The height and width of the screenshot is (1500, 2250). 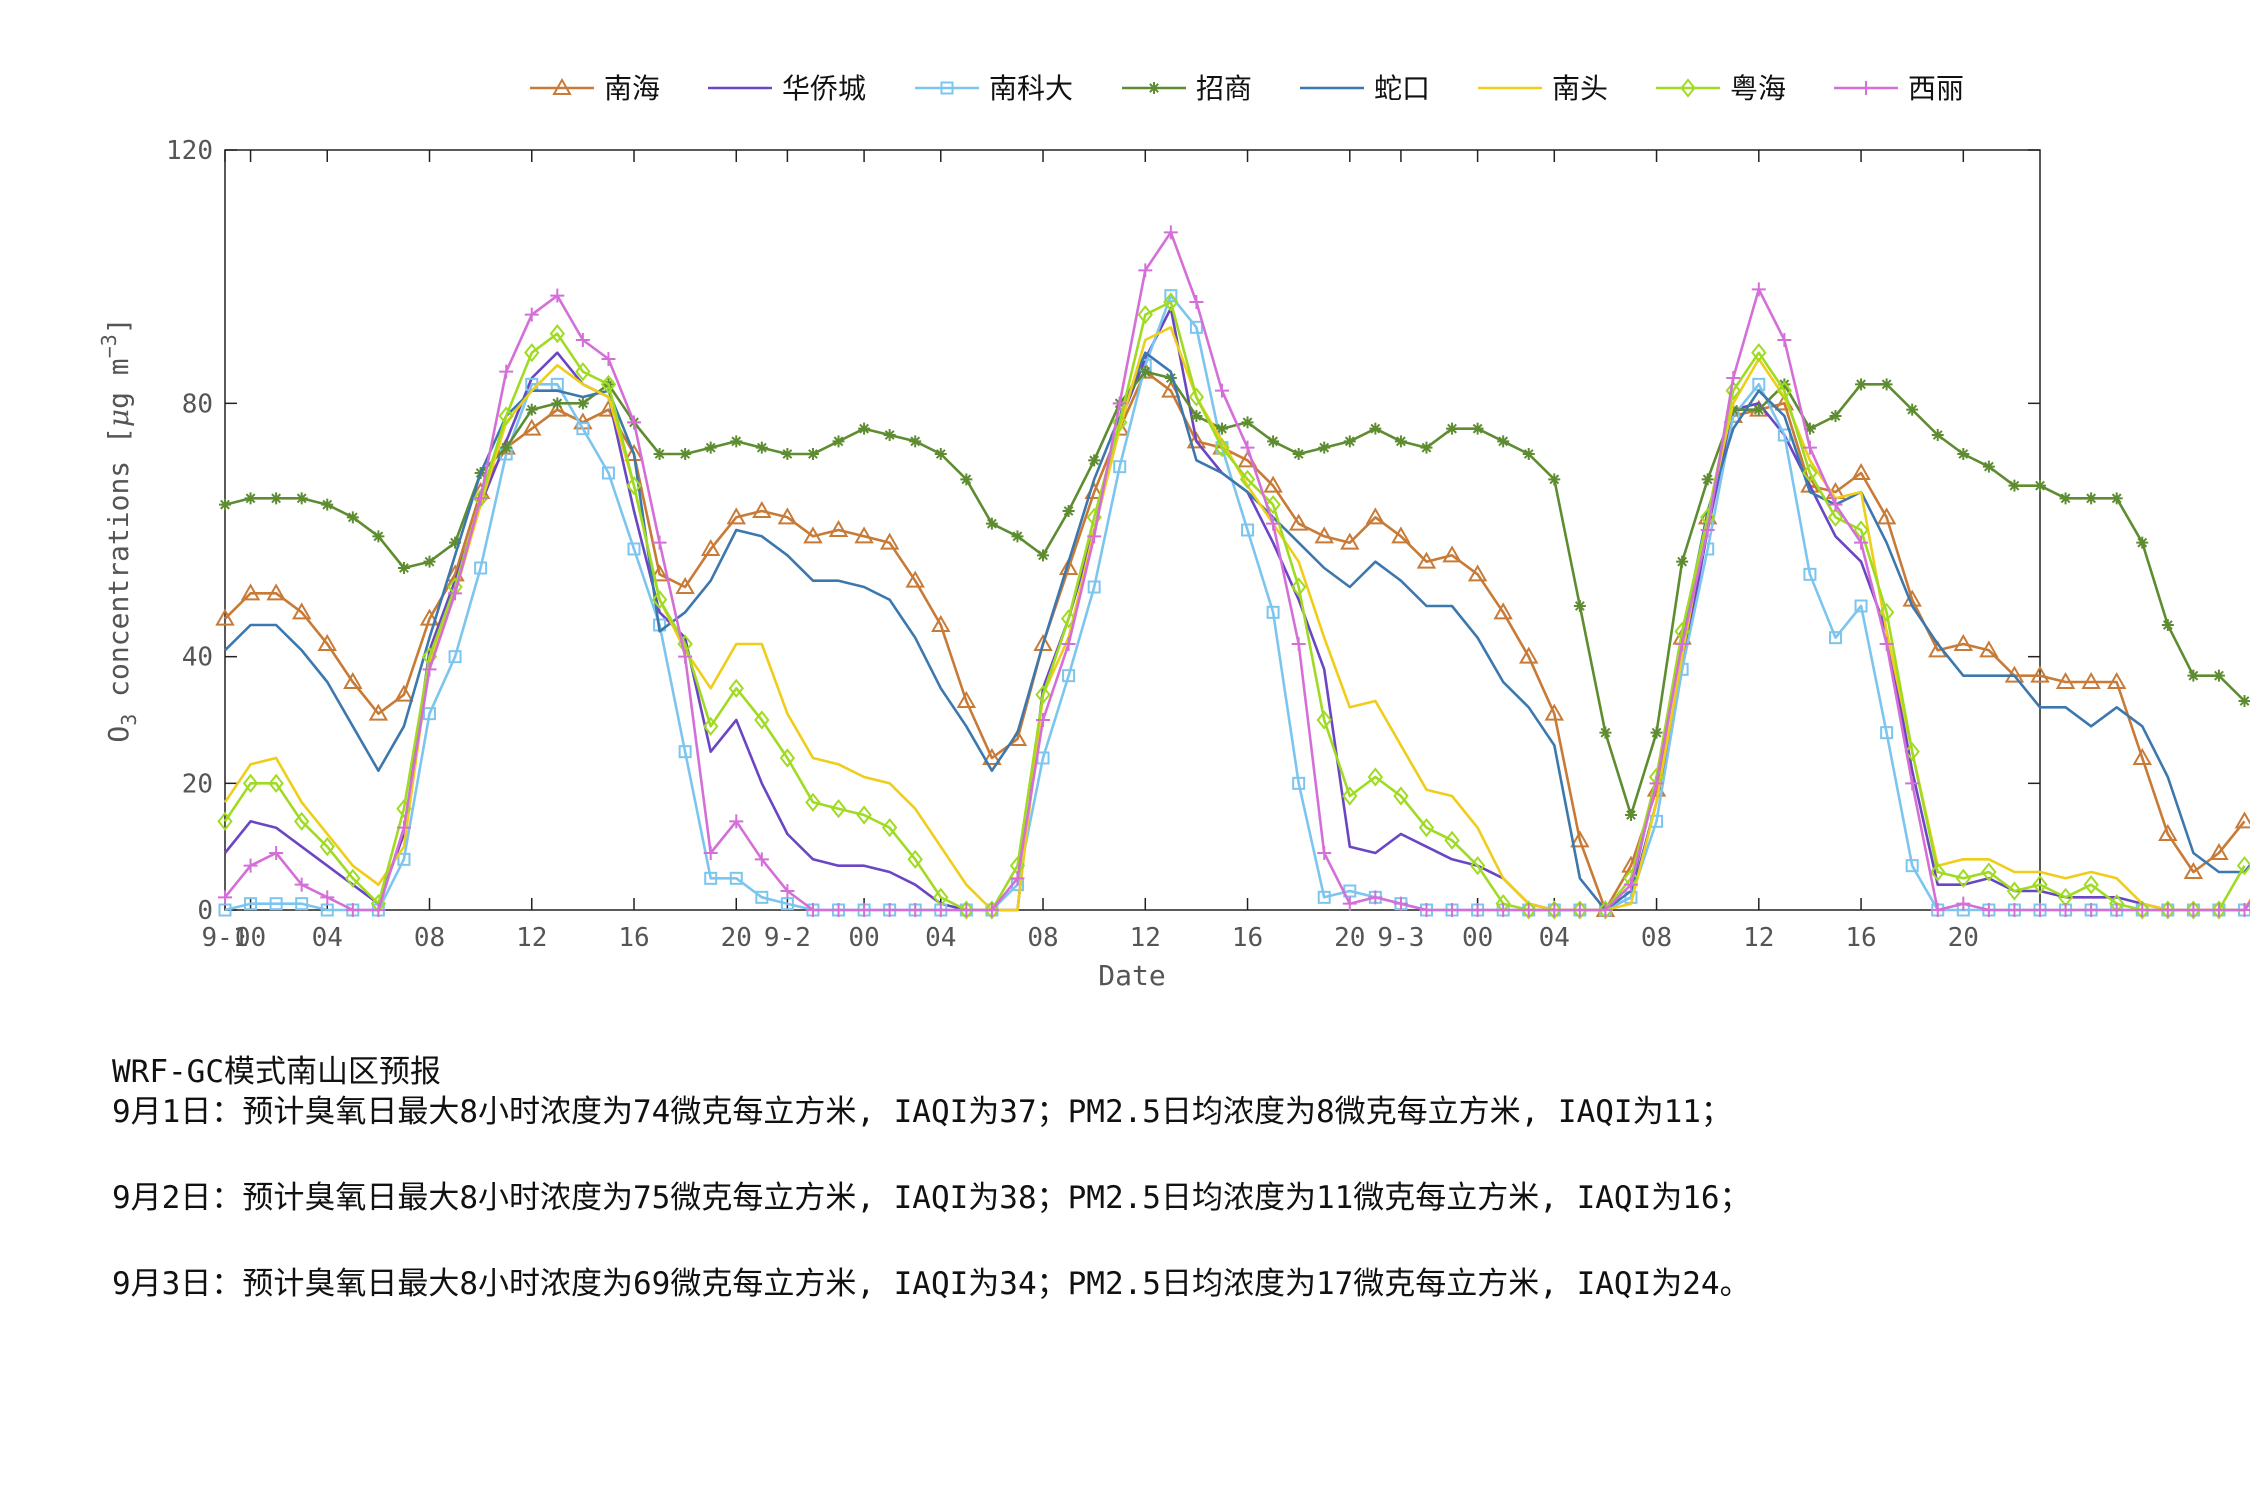 I want to click on legend-item: 招商, so click(x=1187, y=88).